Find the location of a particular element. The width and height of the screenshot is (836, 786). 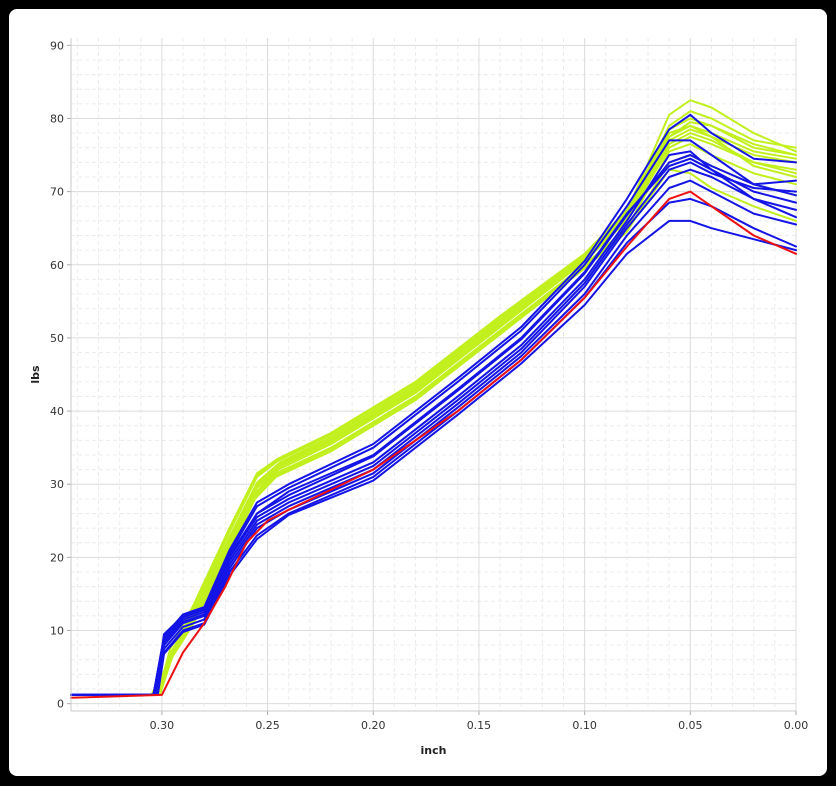

x-tick-label: 0.00 is located at coordinates (796, 725).